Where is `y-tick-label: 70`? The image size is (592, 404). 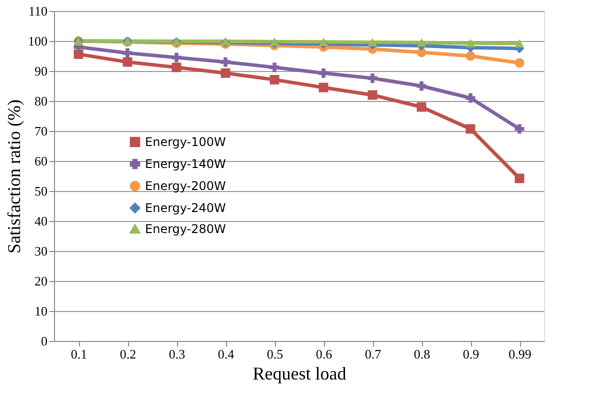
y-tick-label: 70 is located at coordinates (41, 131).